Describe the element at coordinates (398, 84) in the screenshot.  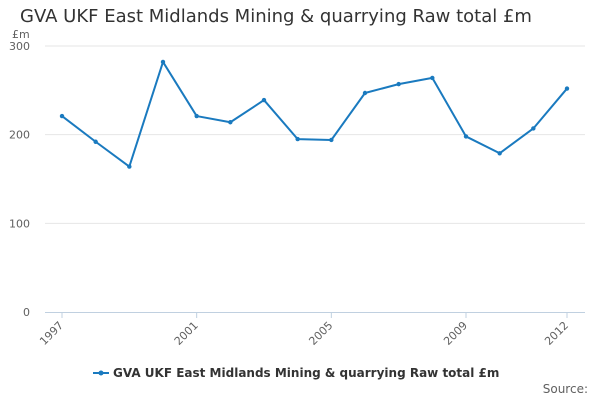
I see `data-point-2007` at that location.